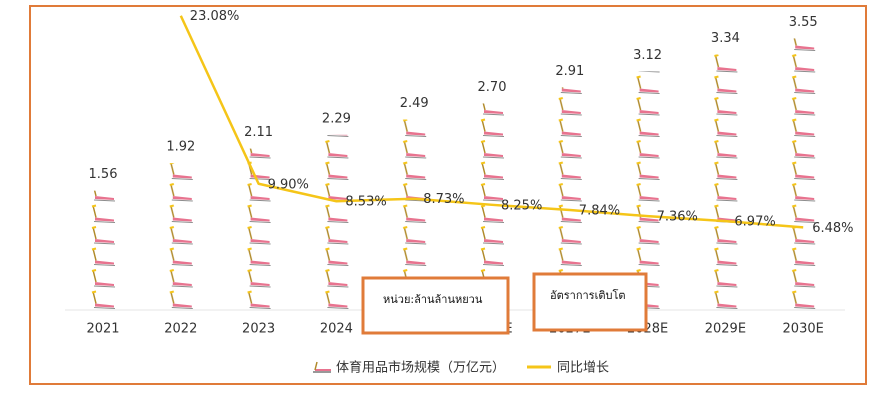  Describe the element at coordinates (215, 16) in the screenshot. I see `line-value-label: 23.08%` at that location.